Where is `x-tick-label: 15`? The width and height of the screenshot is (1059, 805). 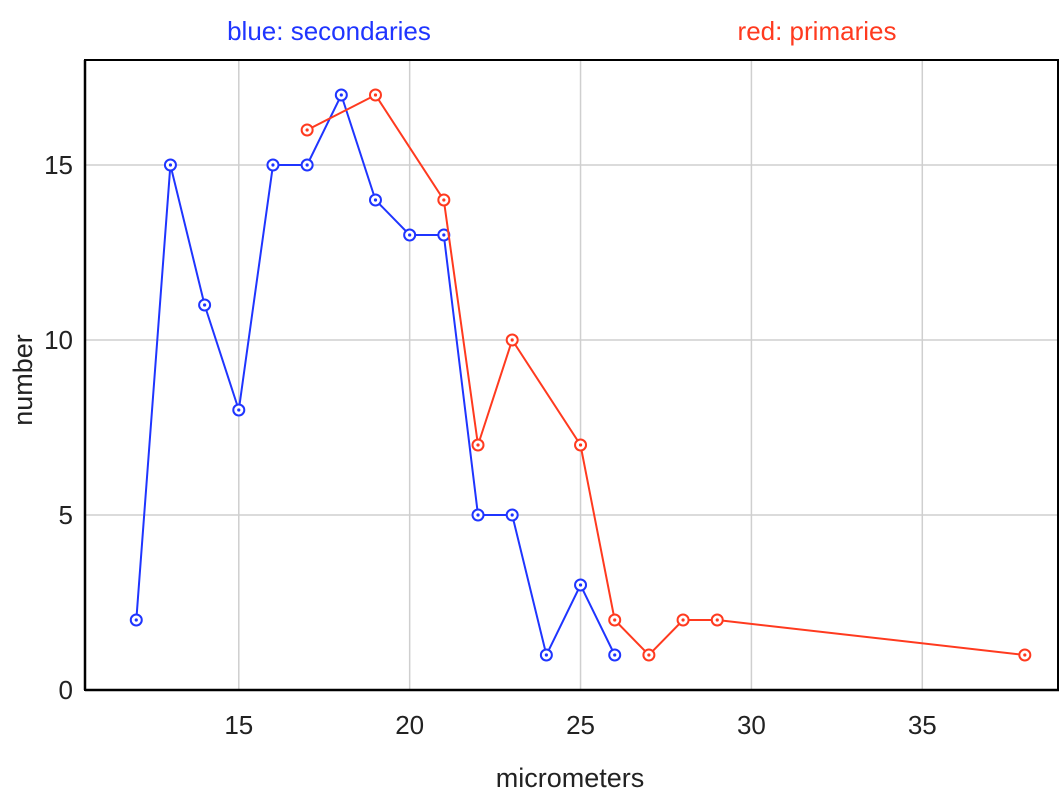 x-tick-label: 15 is located at coordinates (238, 725).